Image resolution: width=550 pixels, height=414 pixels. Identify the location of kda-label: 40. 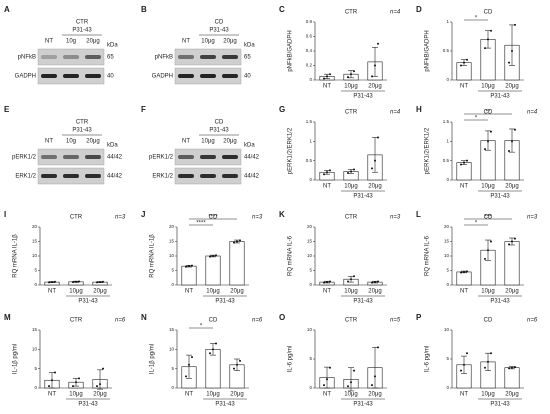
(110, 77).